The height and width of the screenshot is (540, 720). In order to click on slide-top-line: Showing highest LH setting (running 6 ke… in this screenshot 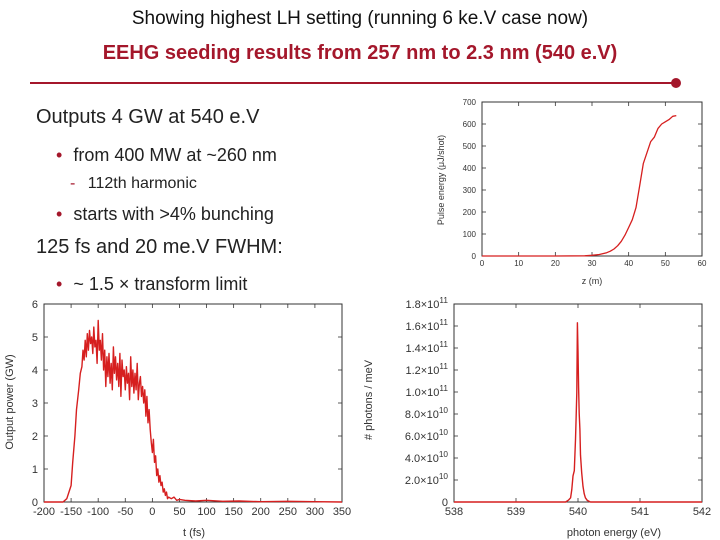, I will do `click(360, 18)`.